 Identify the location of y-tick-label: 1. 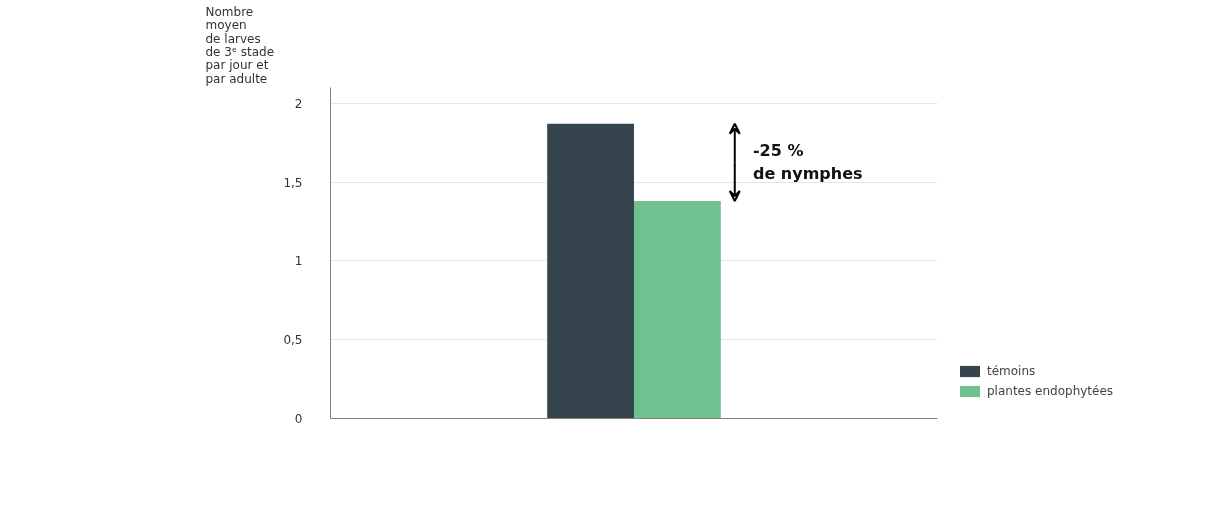
(298, 261).